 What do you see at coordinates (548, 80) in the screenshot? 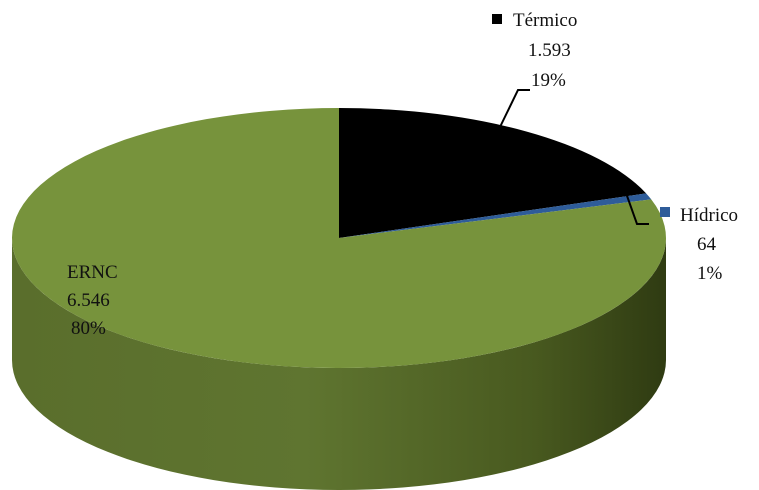
I see `label-percent-termico: 19%` at bounding box center [548, 80].